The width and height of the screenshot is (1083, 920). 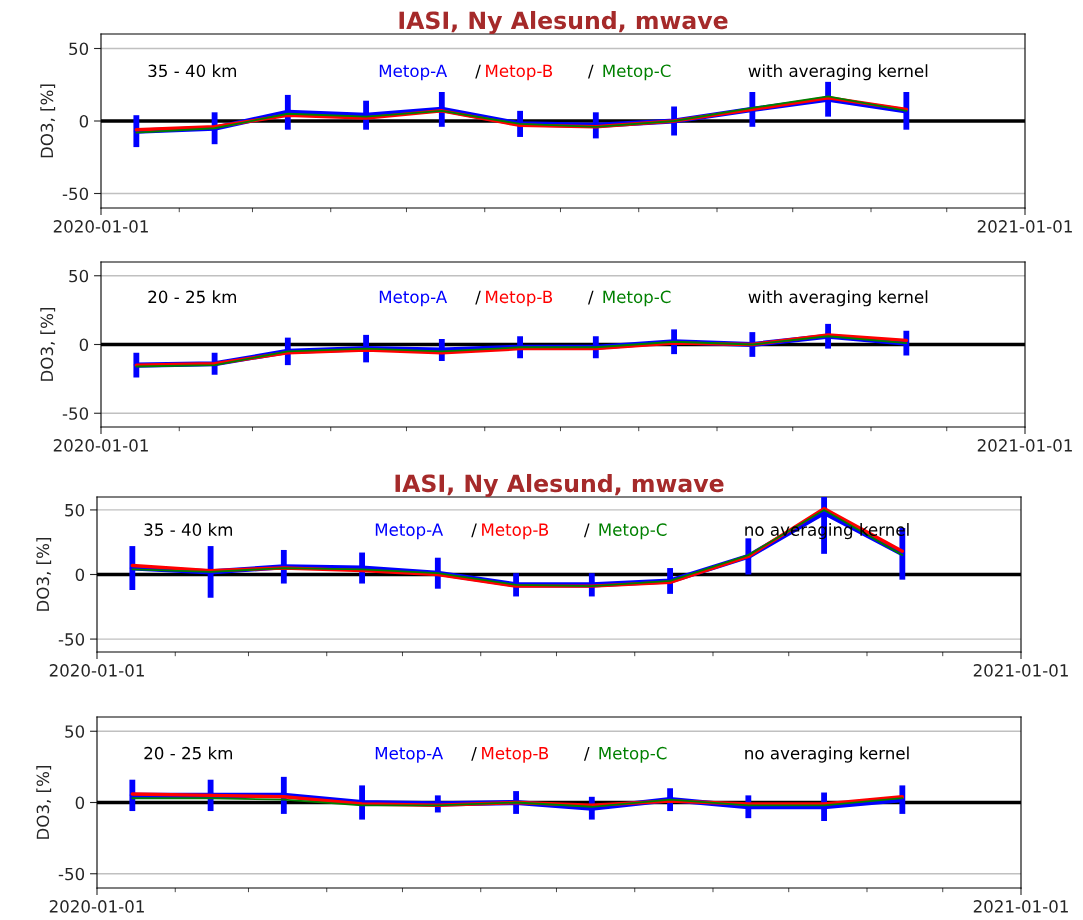 What do you see at coordinates (827, 754) in the screenshot?
I see `annotation: no averaging kernel` at bounding box center [827, 754].